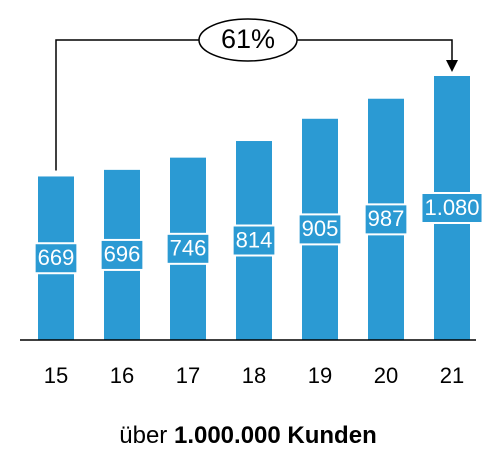 This screenshot has width=496, height=450. I want to click on annotation-text: 61%, so click(248, 39).